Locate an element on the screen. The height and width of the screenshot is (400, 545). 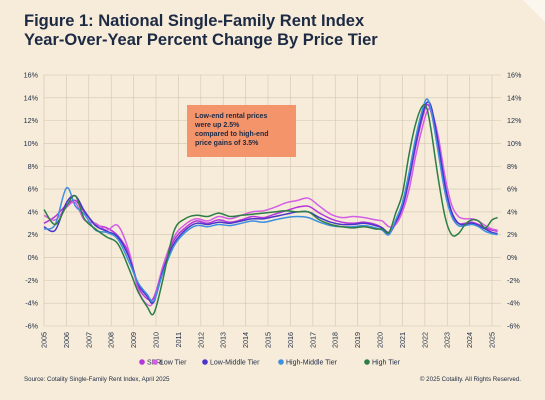
y-tick-label-right: 8% is located at coordinates (512, 166).